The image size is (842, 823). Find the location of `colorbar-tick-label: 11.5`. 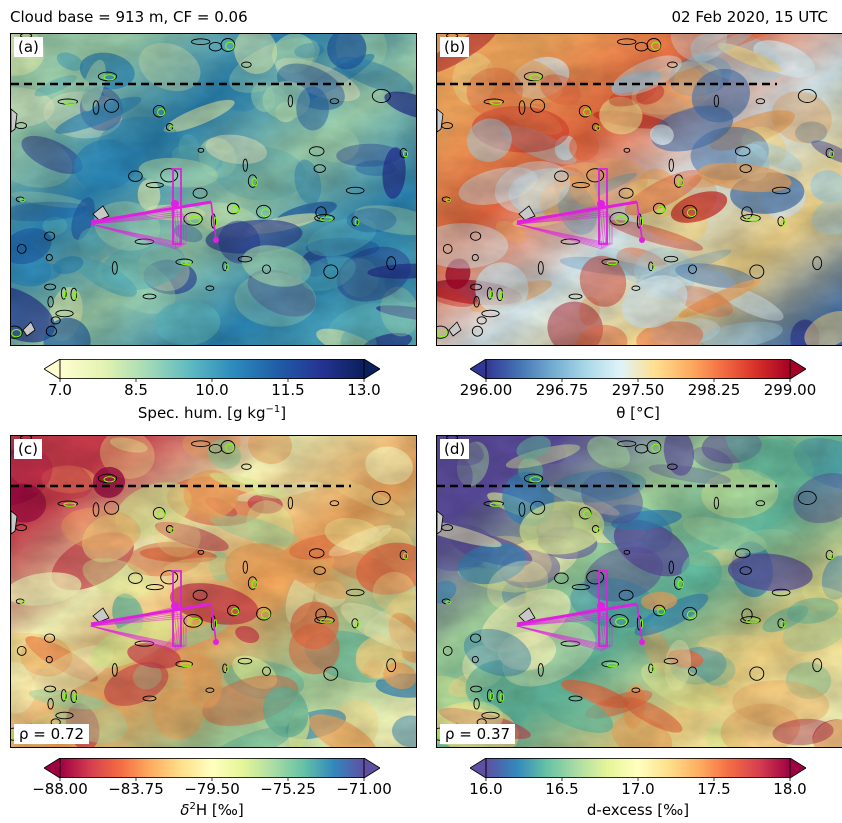

colorbar-tick-label: 11.5 is located at coordinates (288, 390).